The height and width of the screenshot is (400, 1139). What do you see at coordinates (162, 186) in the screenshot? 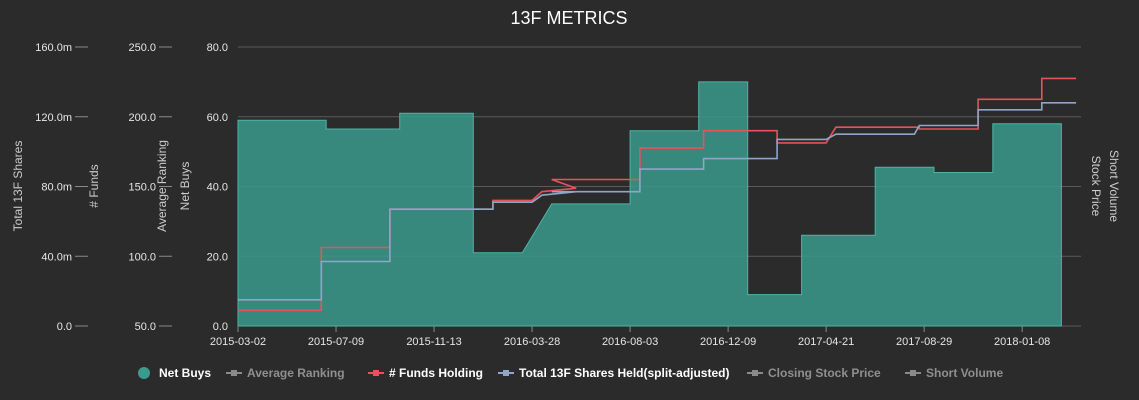
I see `y-axis-title-avg_rank: Average Ranking` at bounding box center [162, 186].